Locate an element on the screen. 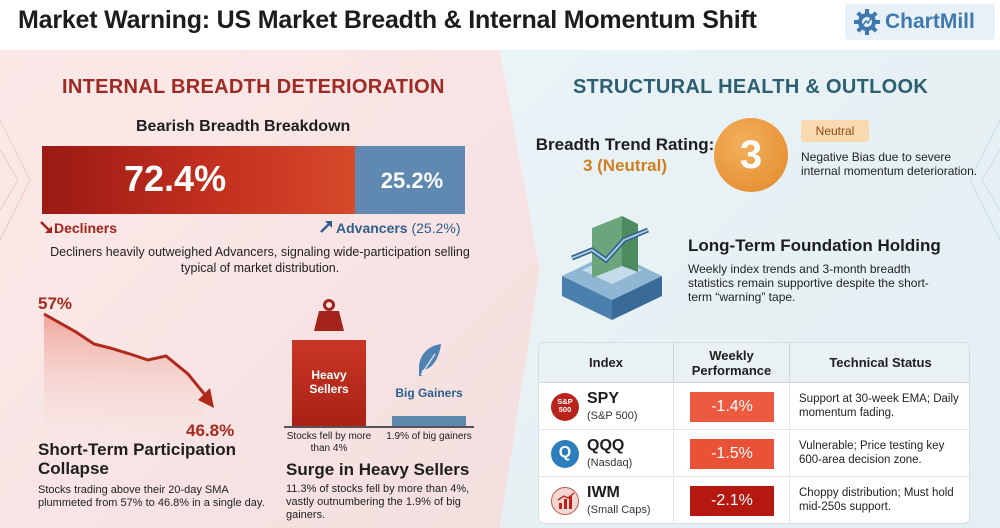 The width and height of the screenshot is (1000, 528). rating-circle: 3 is located at coordinates (751, 155).